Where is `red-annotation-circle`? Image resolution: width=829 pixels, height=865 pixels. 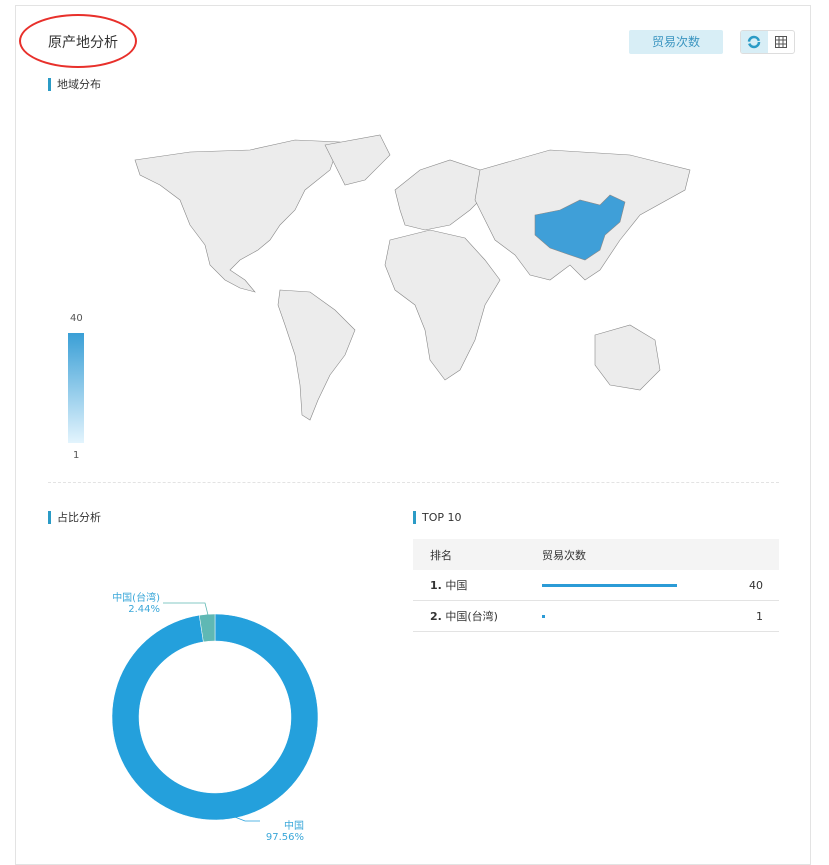 red-annotation-circle is located at coordinates (78, 41).